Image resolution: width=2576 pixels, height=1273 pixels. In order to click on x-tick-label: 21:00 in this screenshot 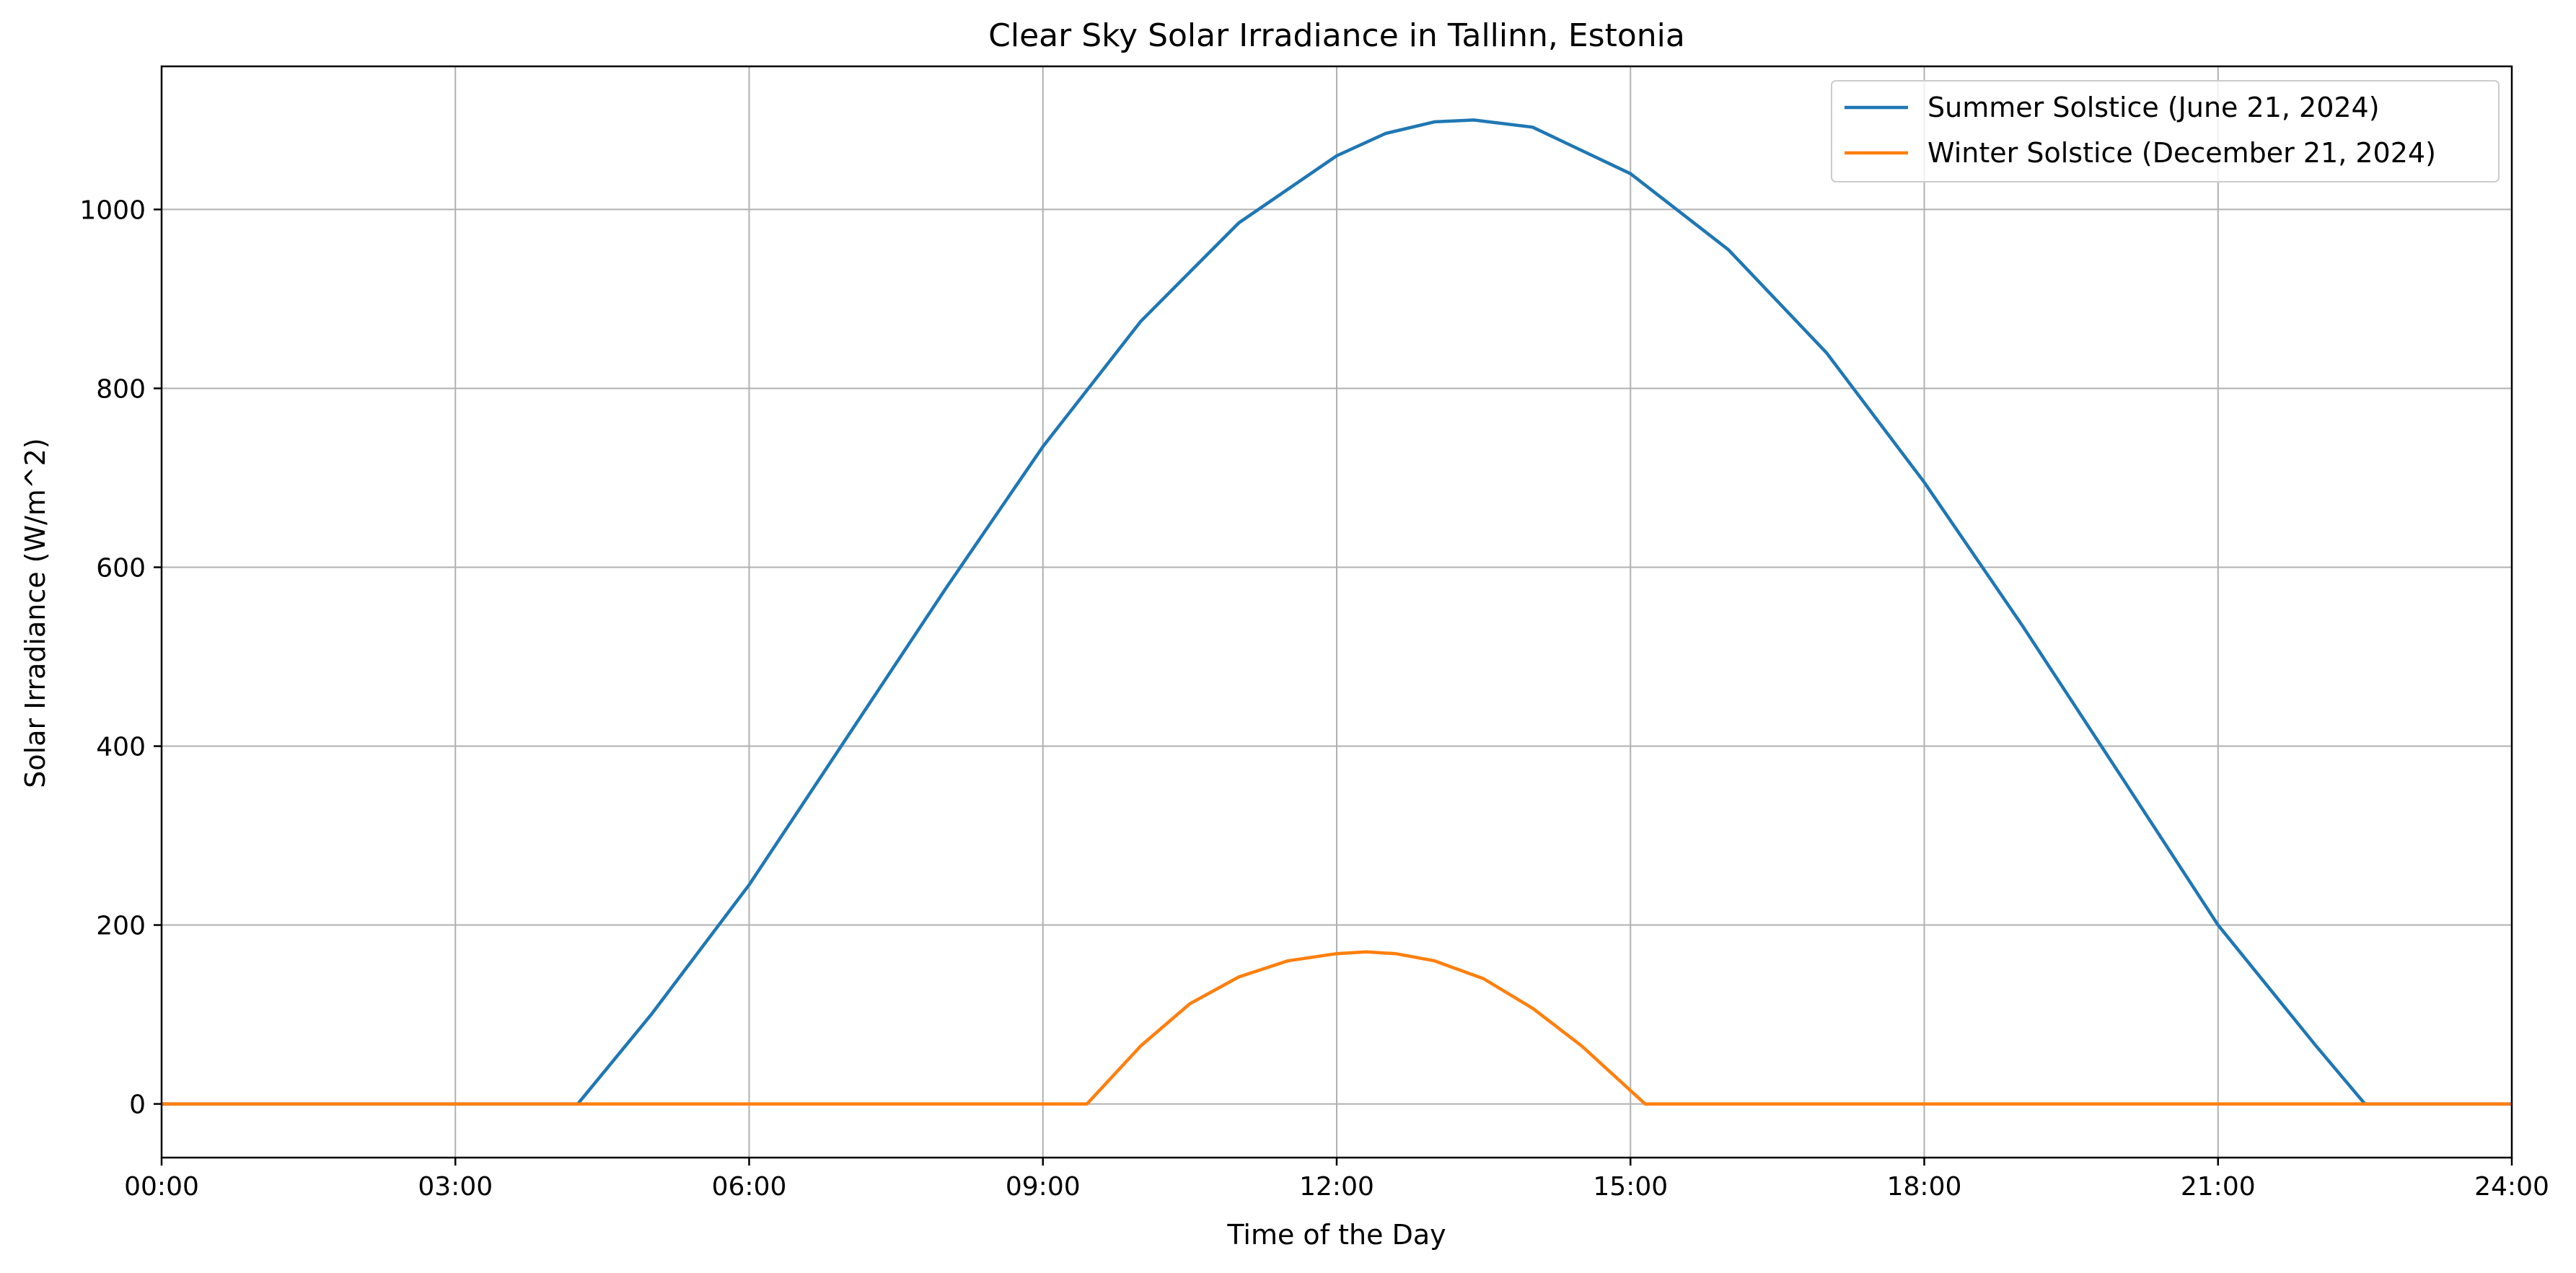, I will do `click(2218, 1187)`.